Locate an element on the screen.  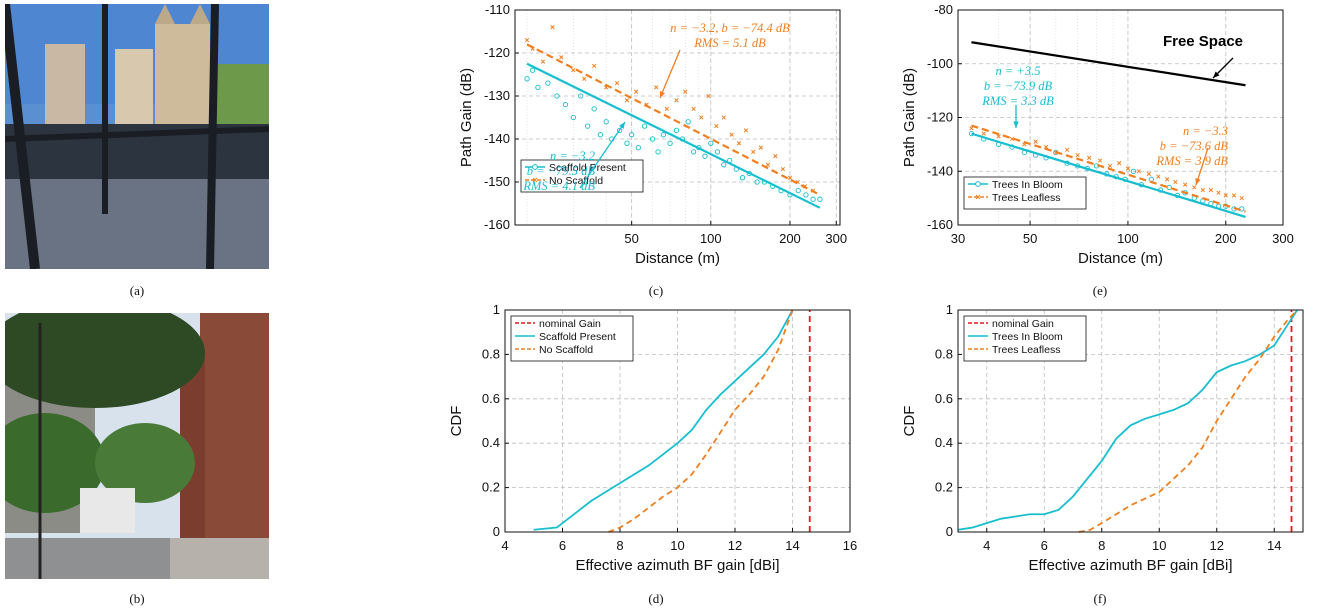
photo-b-drawing is located at coordinates (137, 446).